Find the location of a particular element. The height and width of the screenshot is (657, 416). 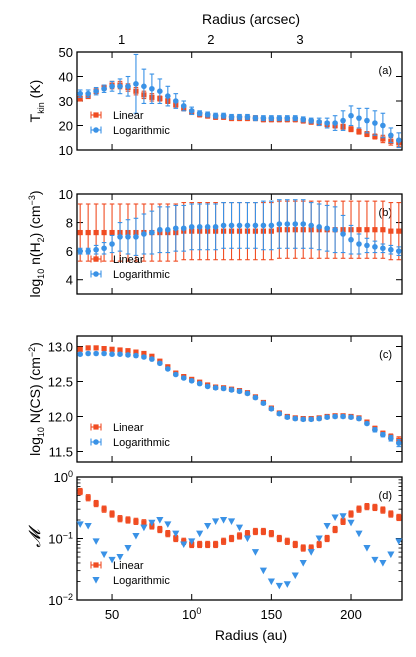

panel-label: (a) is located at coordinates (385, 71).